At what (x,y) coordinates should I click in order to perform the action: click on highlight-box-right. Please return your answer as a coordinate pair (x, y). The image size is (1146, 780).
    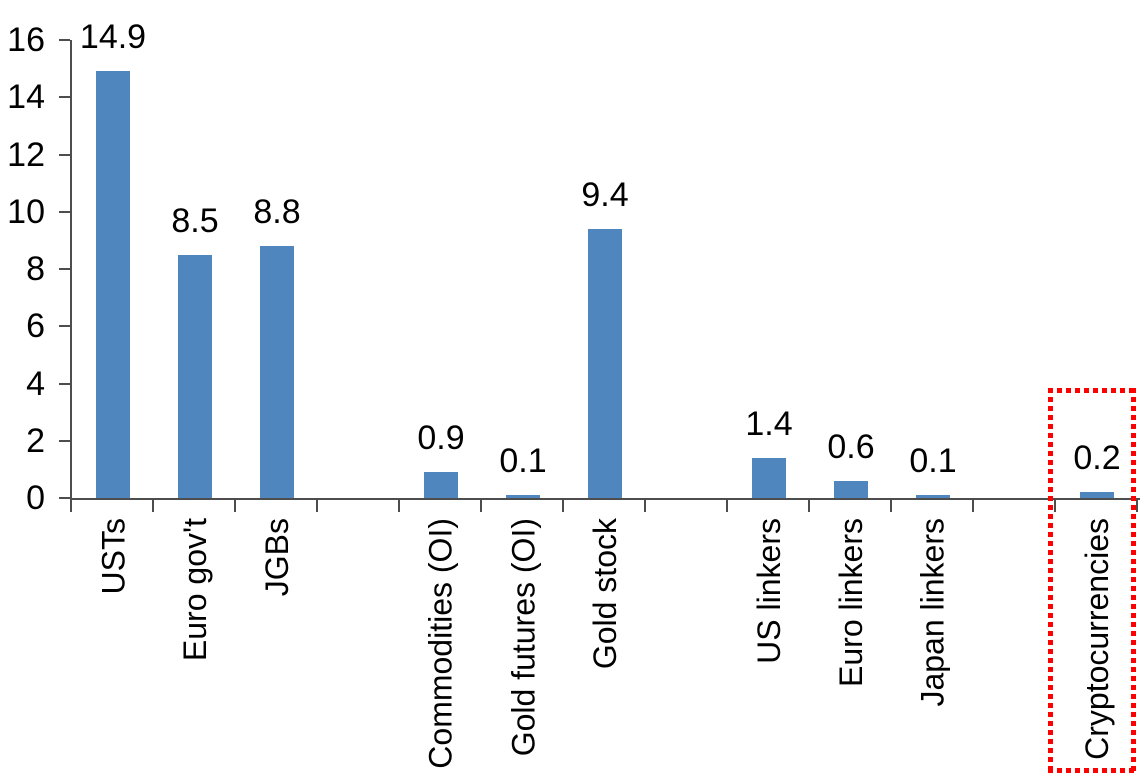
    Looking at the image, I should click on (1133, 580).